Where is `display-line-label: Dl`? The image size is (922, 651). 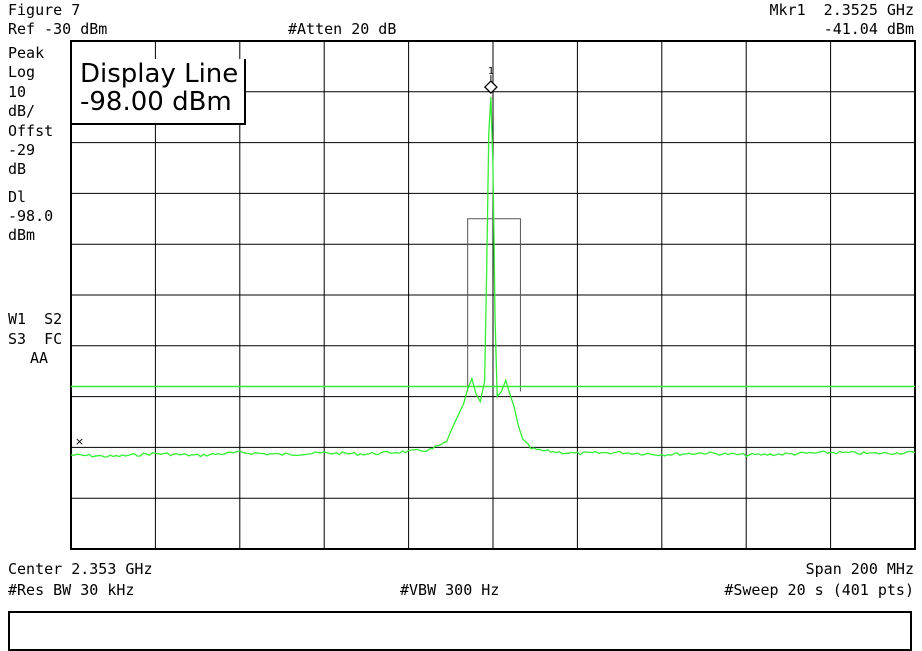 display-line-label: Dl is located at coordinates (17, 197).